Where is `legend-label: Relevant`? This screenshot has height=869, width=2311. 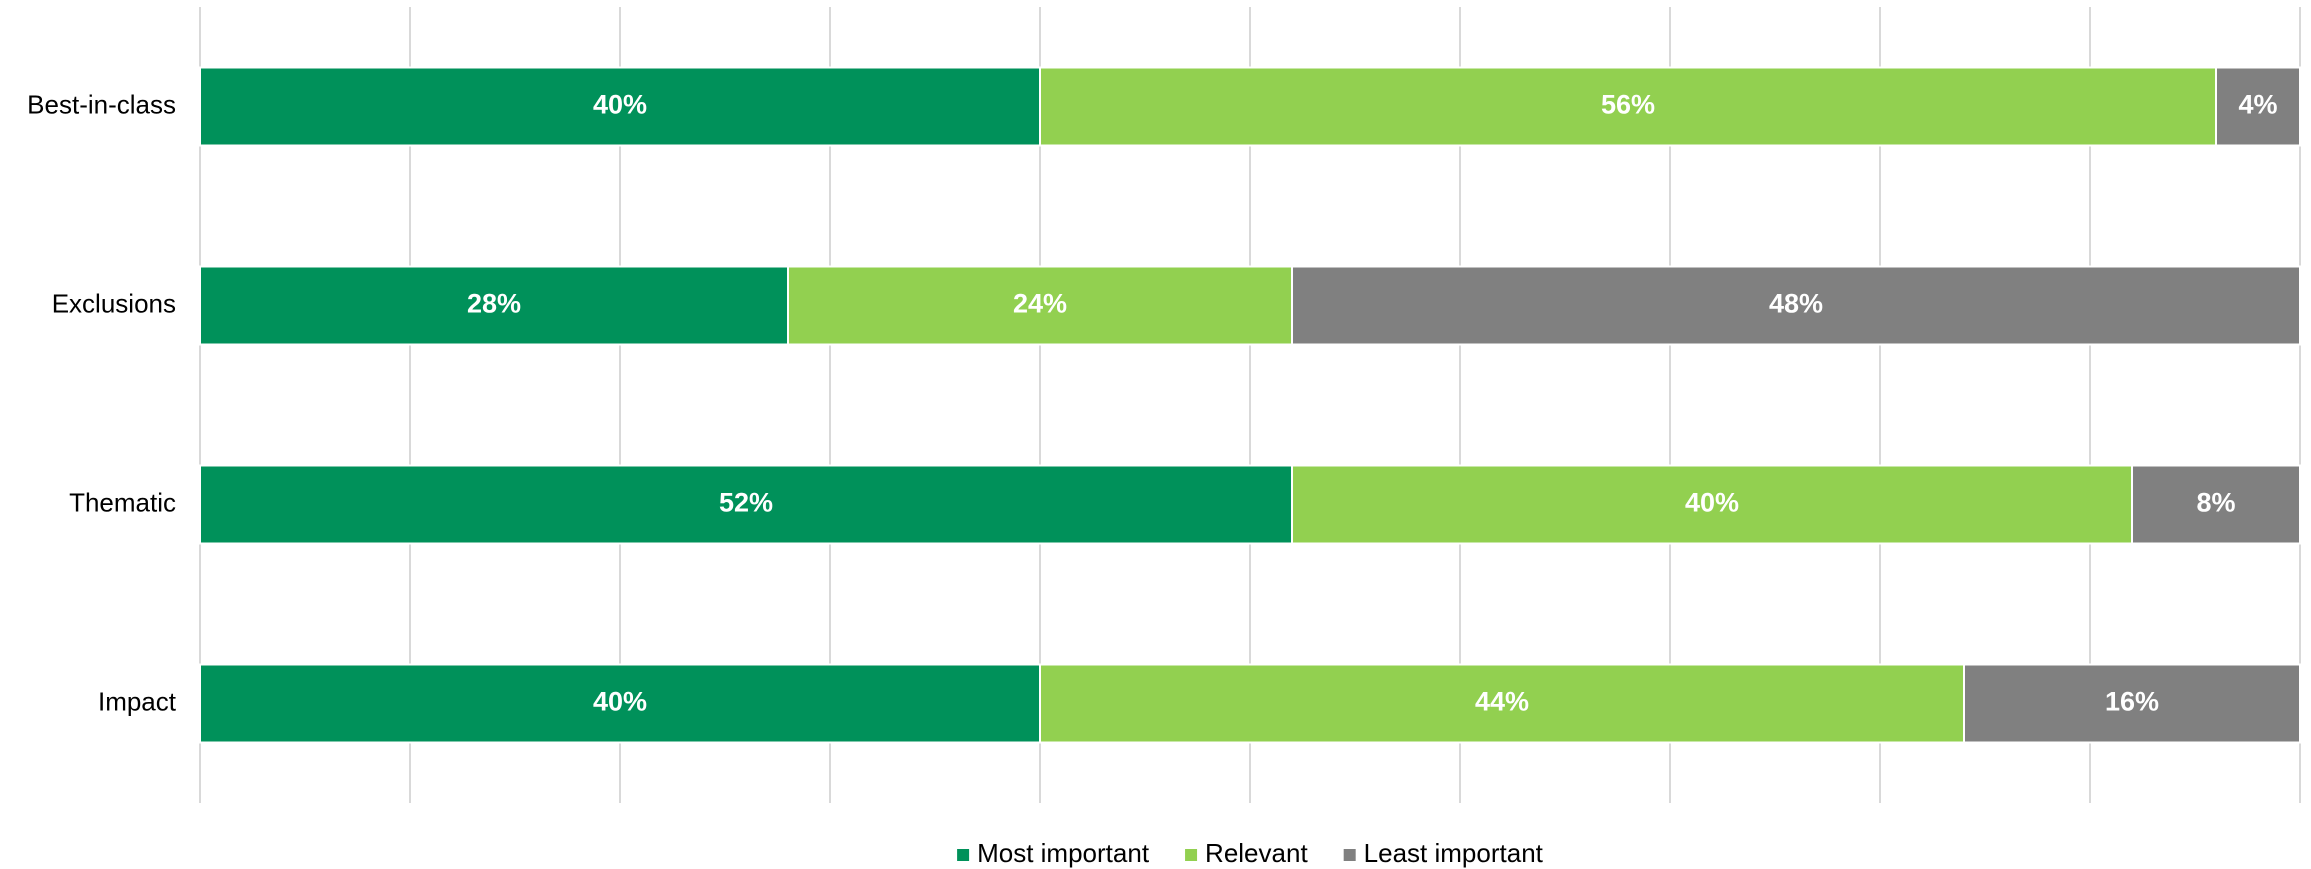 legend-label: Relevant is located at coordinates (1256, 853).